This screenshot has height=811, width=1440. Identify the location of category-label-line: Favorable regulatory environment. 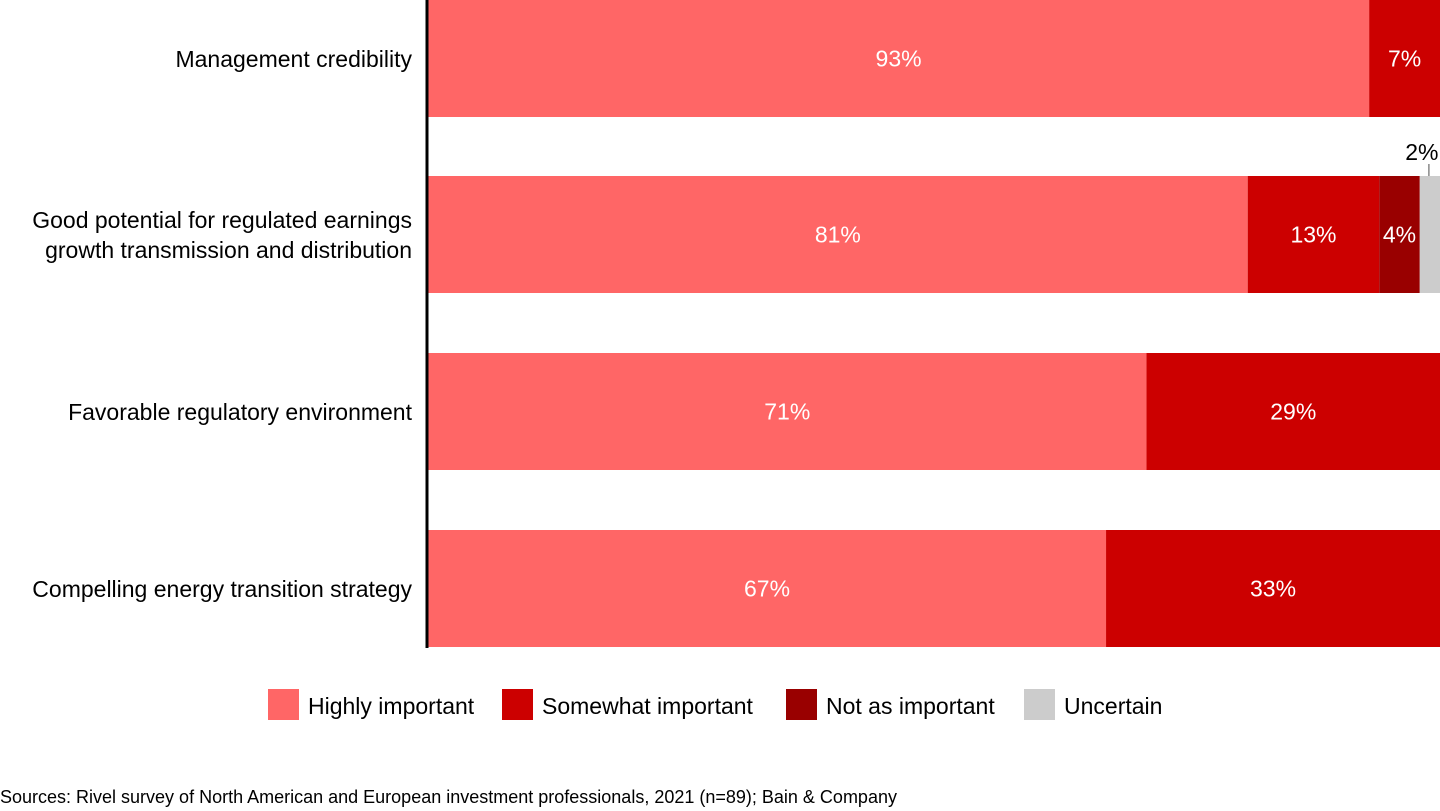
(240, 411).